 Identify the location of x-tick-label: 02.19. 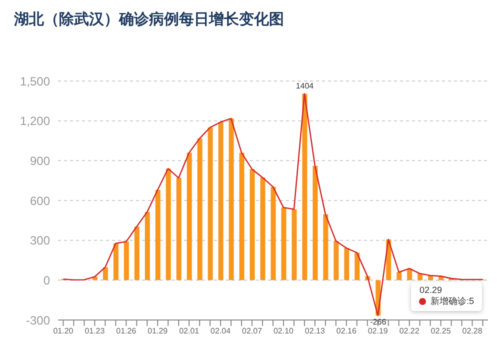
(378, 331).